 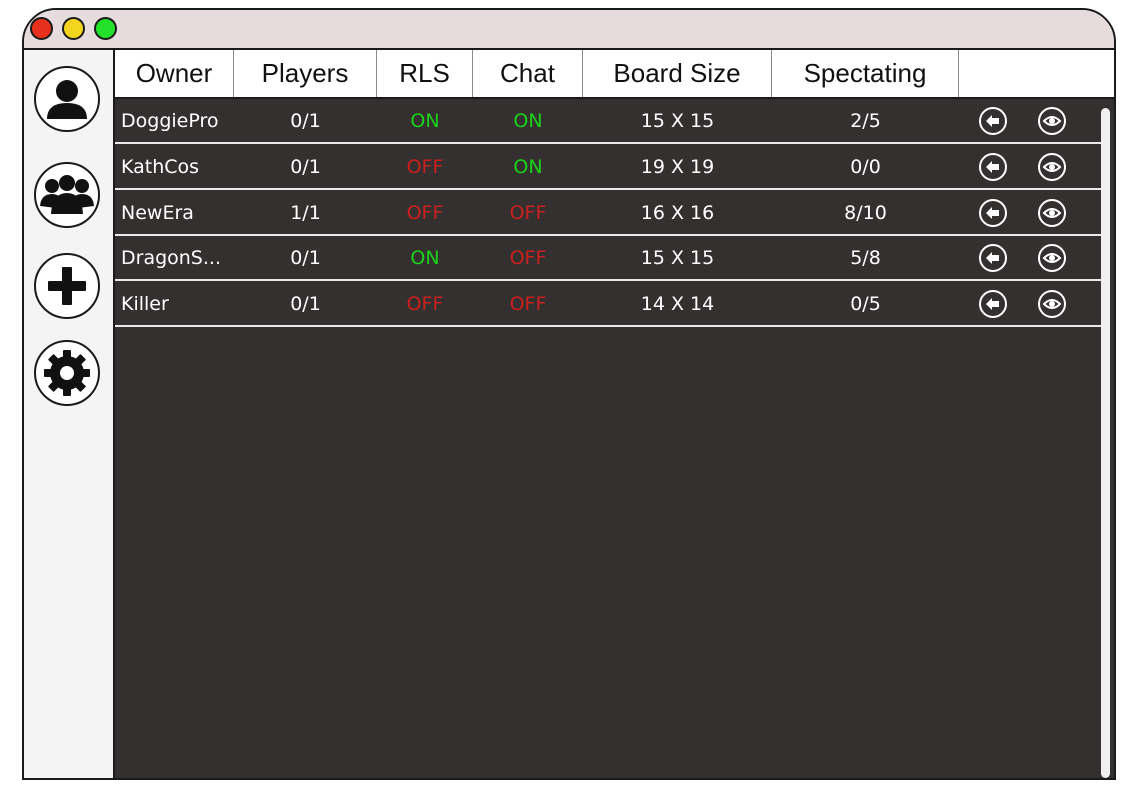 I want to click on sidebar, so click(x=69, y=414).